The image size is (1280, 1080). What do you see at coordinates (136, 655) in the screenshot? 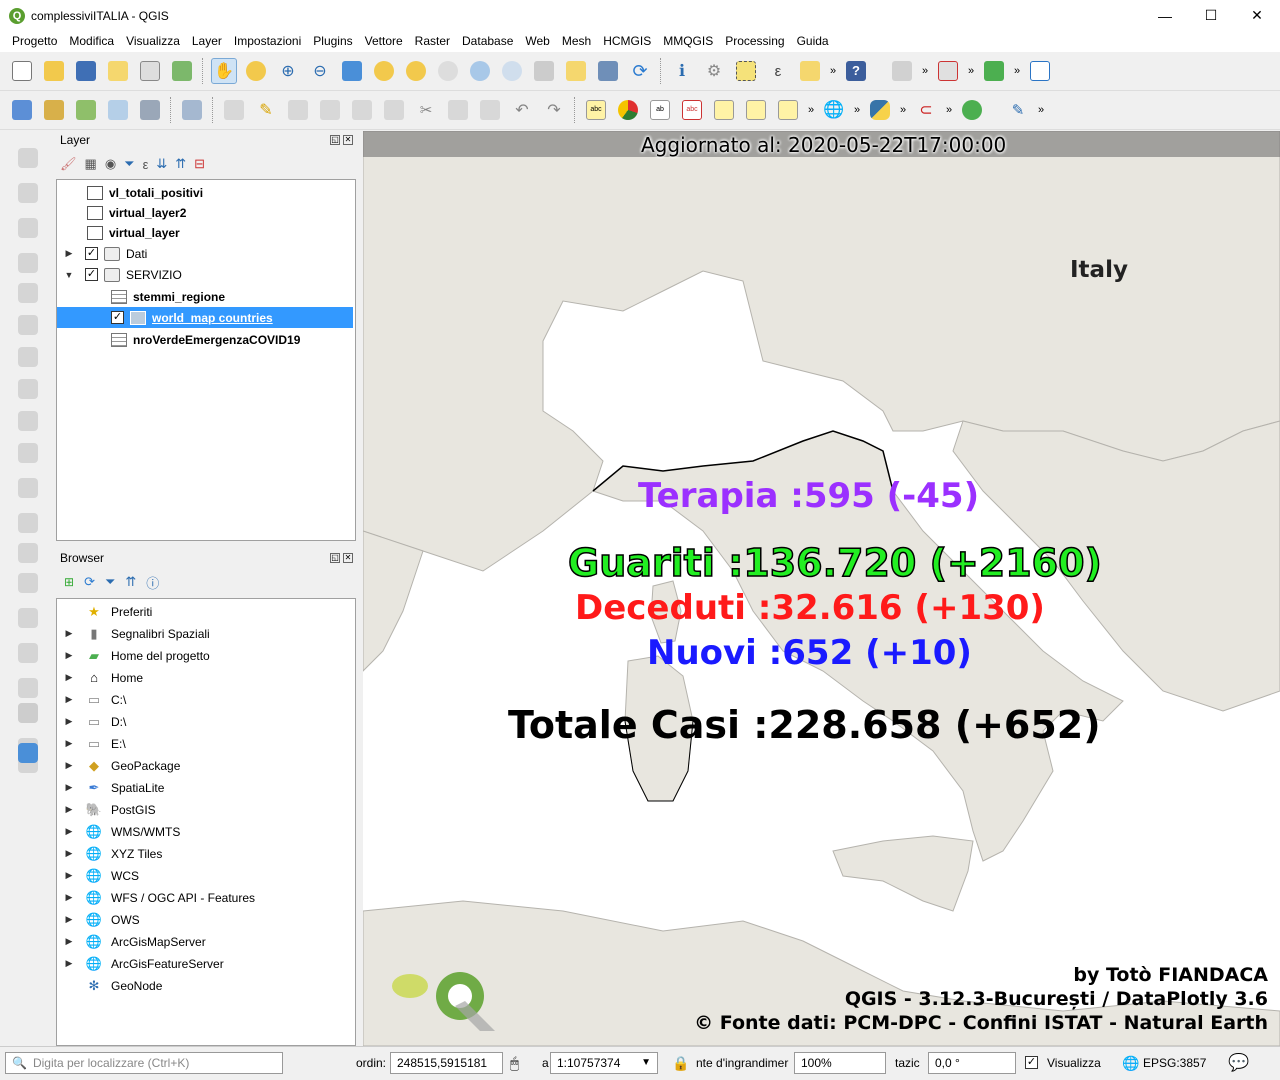
I see `browser-item: ▶ ▰ Home del progetto` at bounding box center [136, 655].